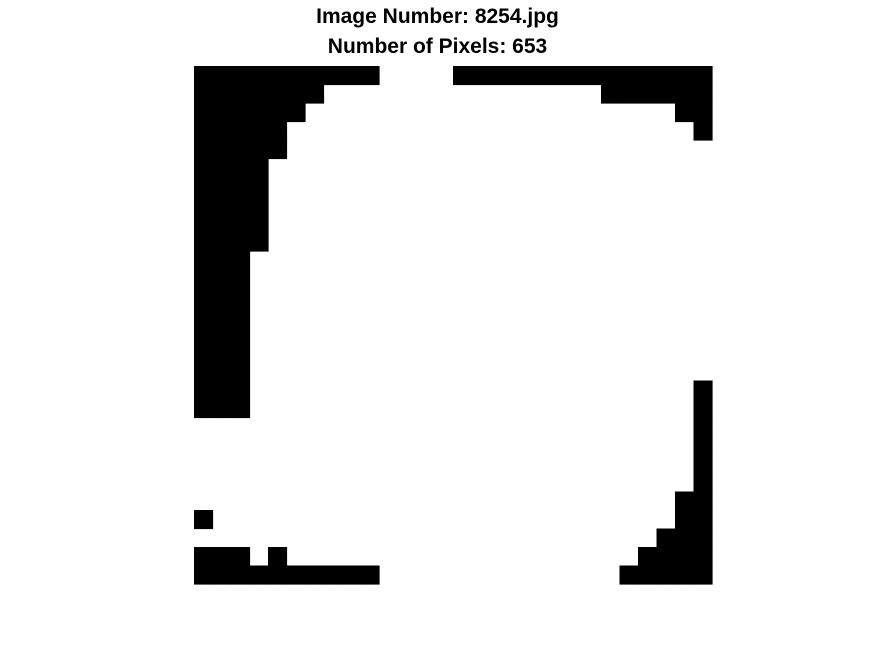 The width and height of the screenshot is (875, 656). Describe the element at coordinates (437, 16) in the screenshot. I see `figure-title-image-number: Image Number: 8254.jpg` at that location.